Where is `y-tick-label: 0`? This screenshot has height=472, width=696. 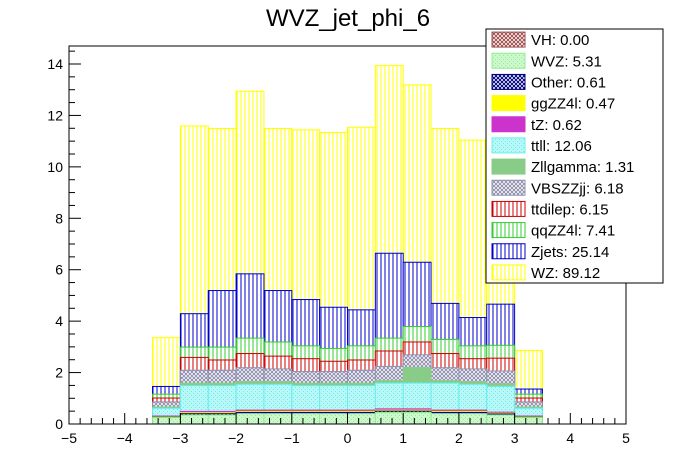
y-tick-label: 0 is located at coordinates (59, 424).